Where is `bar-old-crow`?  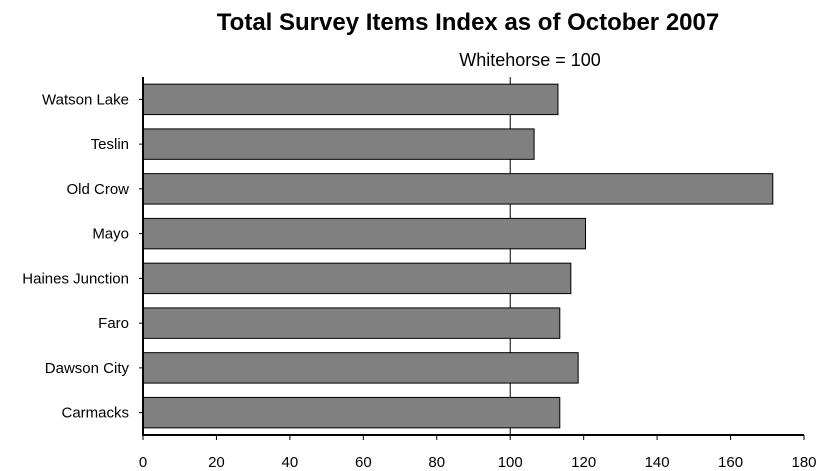 bar-old-crow is located at coordinates (458, 189).